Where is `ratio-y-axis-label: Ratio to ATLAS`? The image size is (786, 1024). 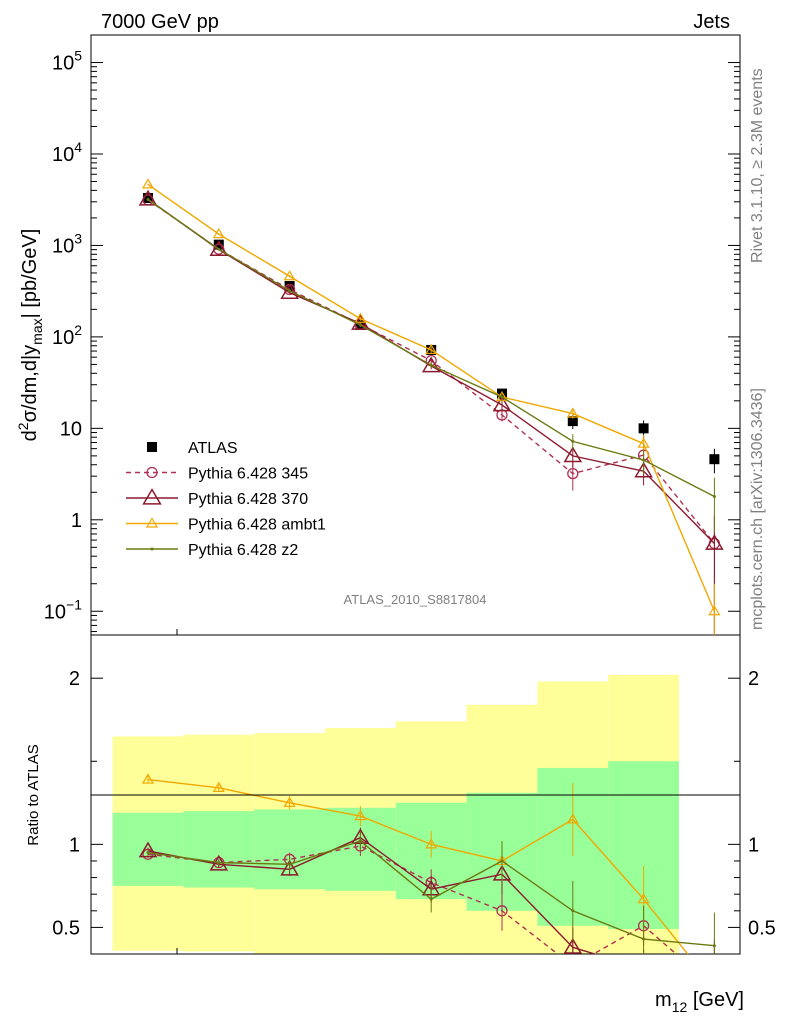
ratio-y-axis-label: Ratio to ATLAS is located at coordinates (33, 794).